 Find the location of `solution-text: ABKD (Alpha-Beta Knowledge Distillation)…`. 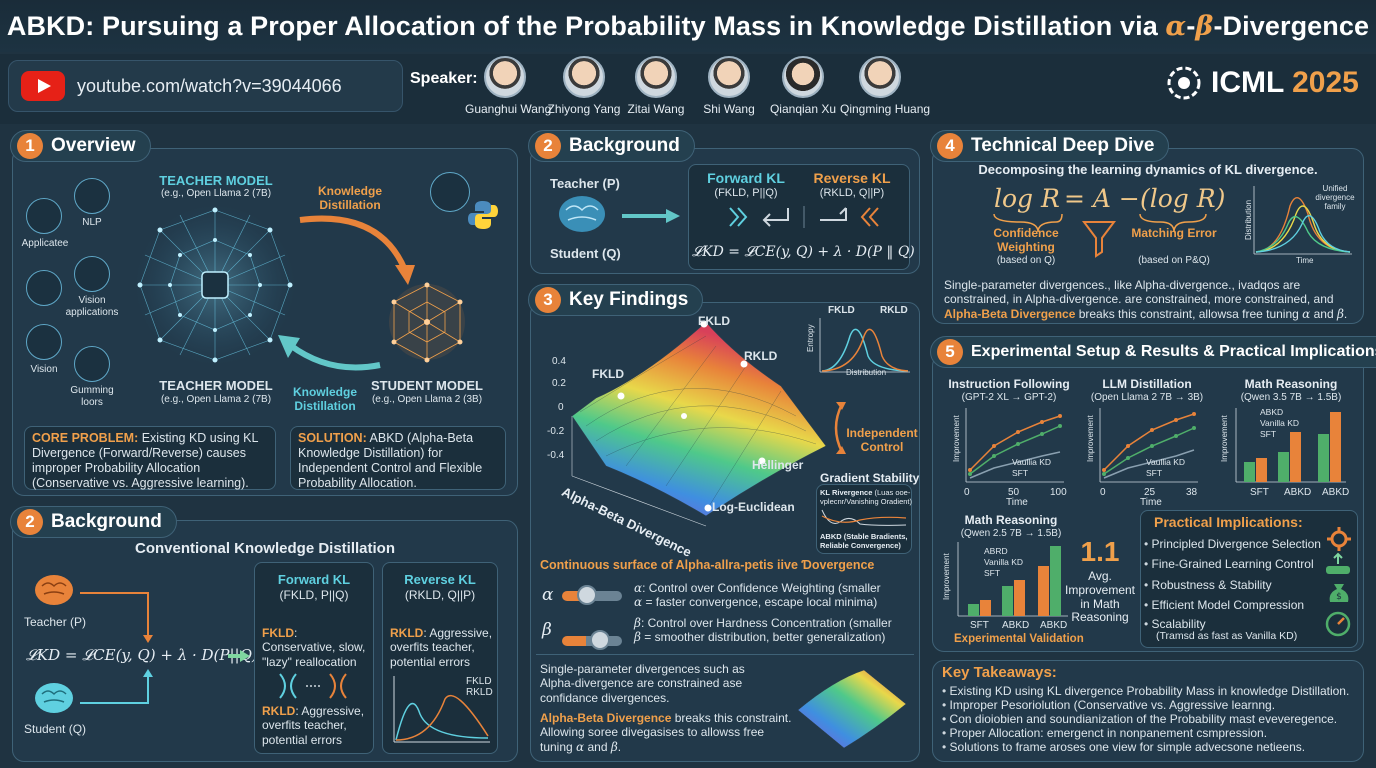

solution-text: ABKD (Alpha-Beta Knowledge Distillation)… is located at coordinates (390, 460).